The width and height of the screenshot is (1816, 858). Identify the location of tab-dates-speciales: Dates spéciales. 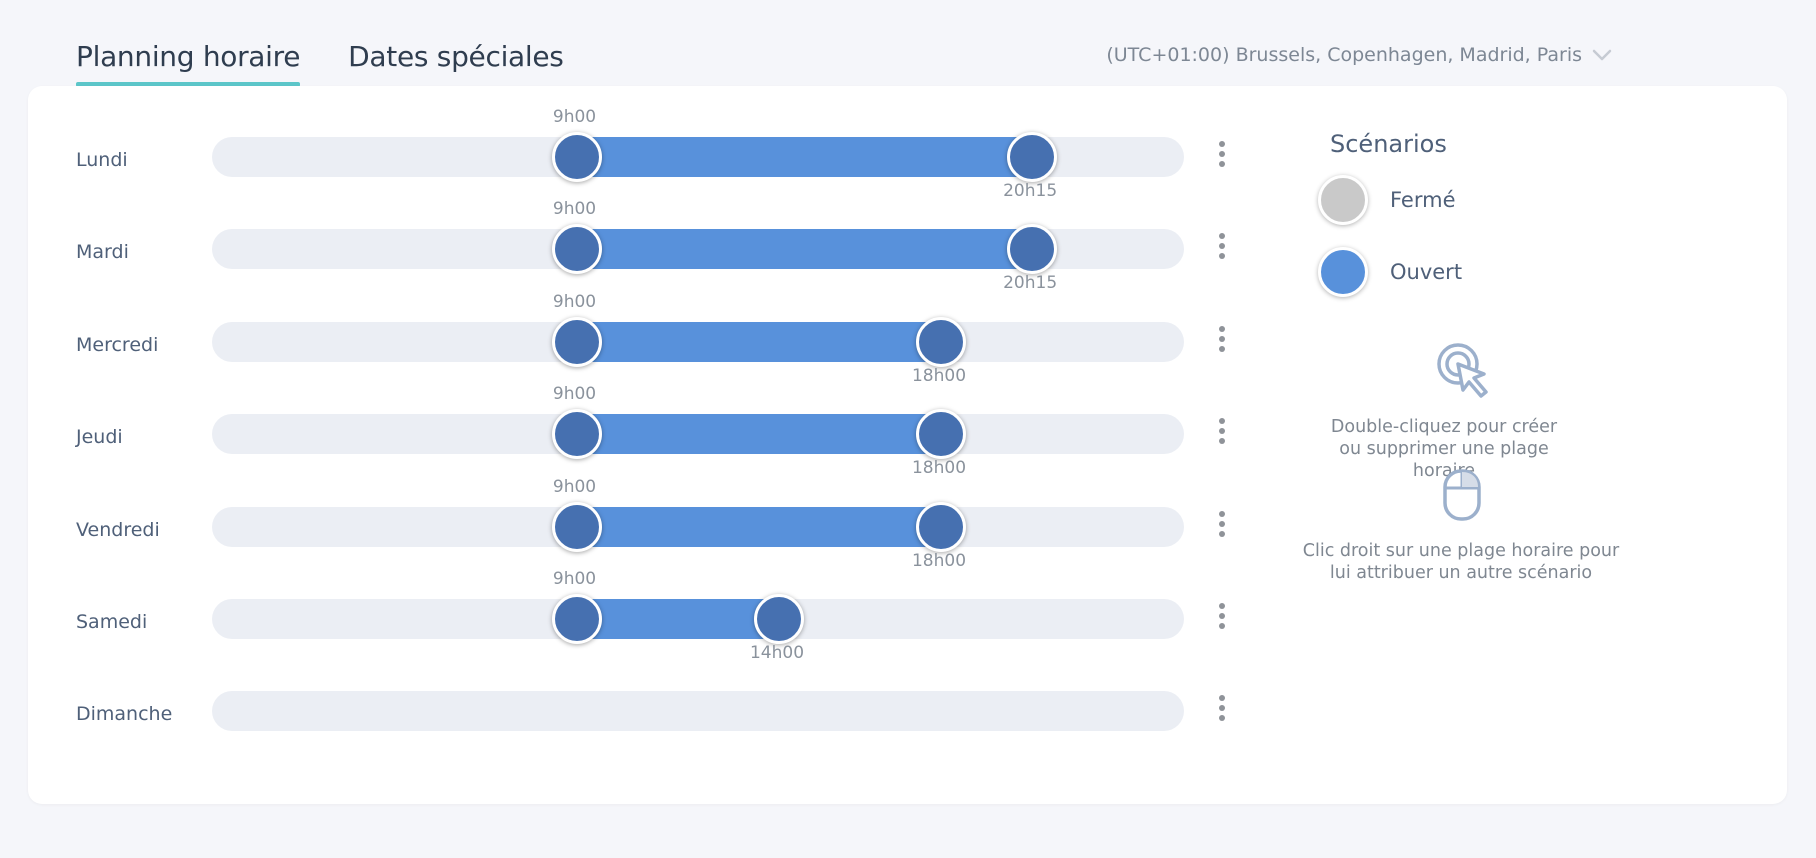
(456, 56).